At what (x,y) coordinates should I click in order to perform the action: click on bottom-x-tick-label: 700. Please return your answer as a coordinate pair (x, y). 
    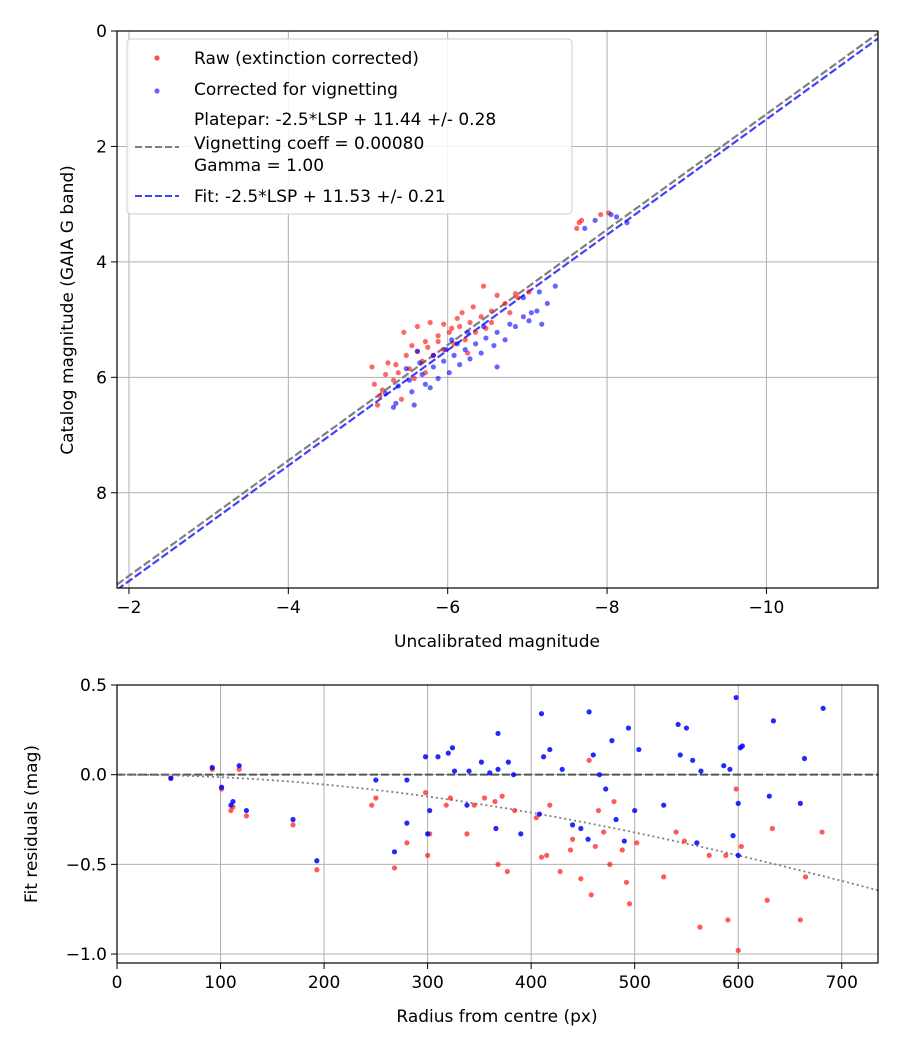
    Looking at the image, I should click on (842, 983).